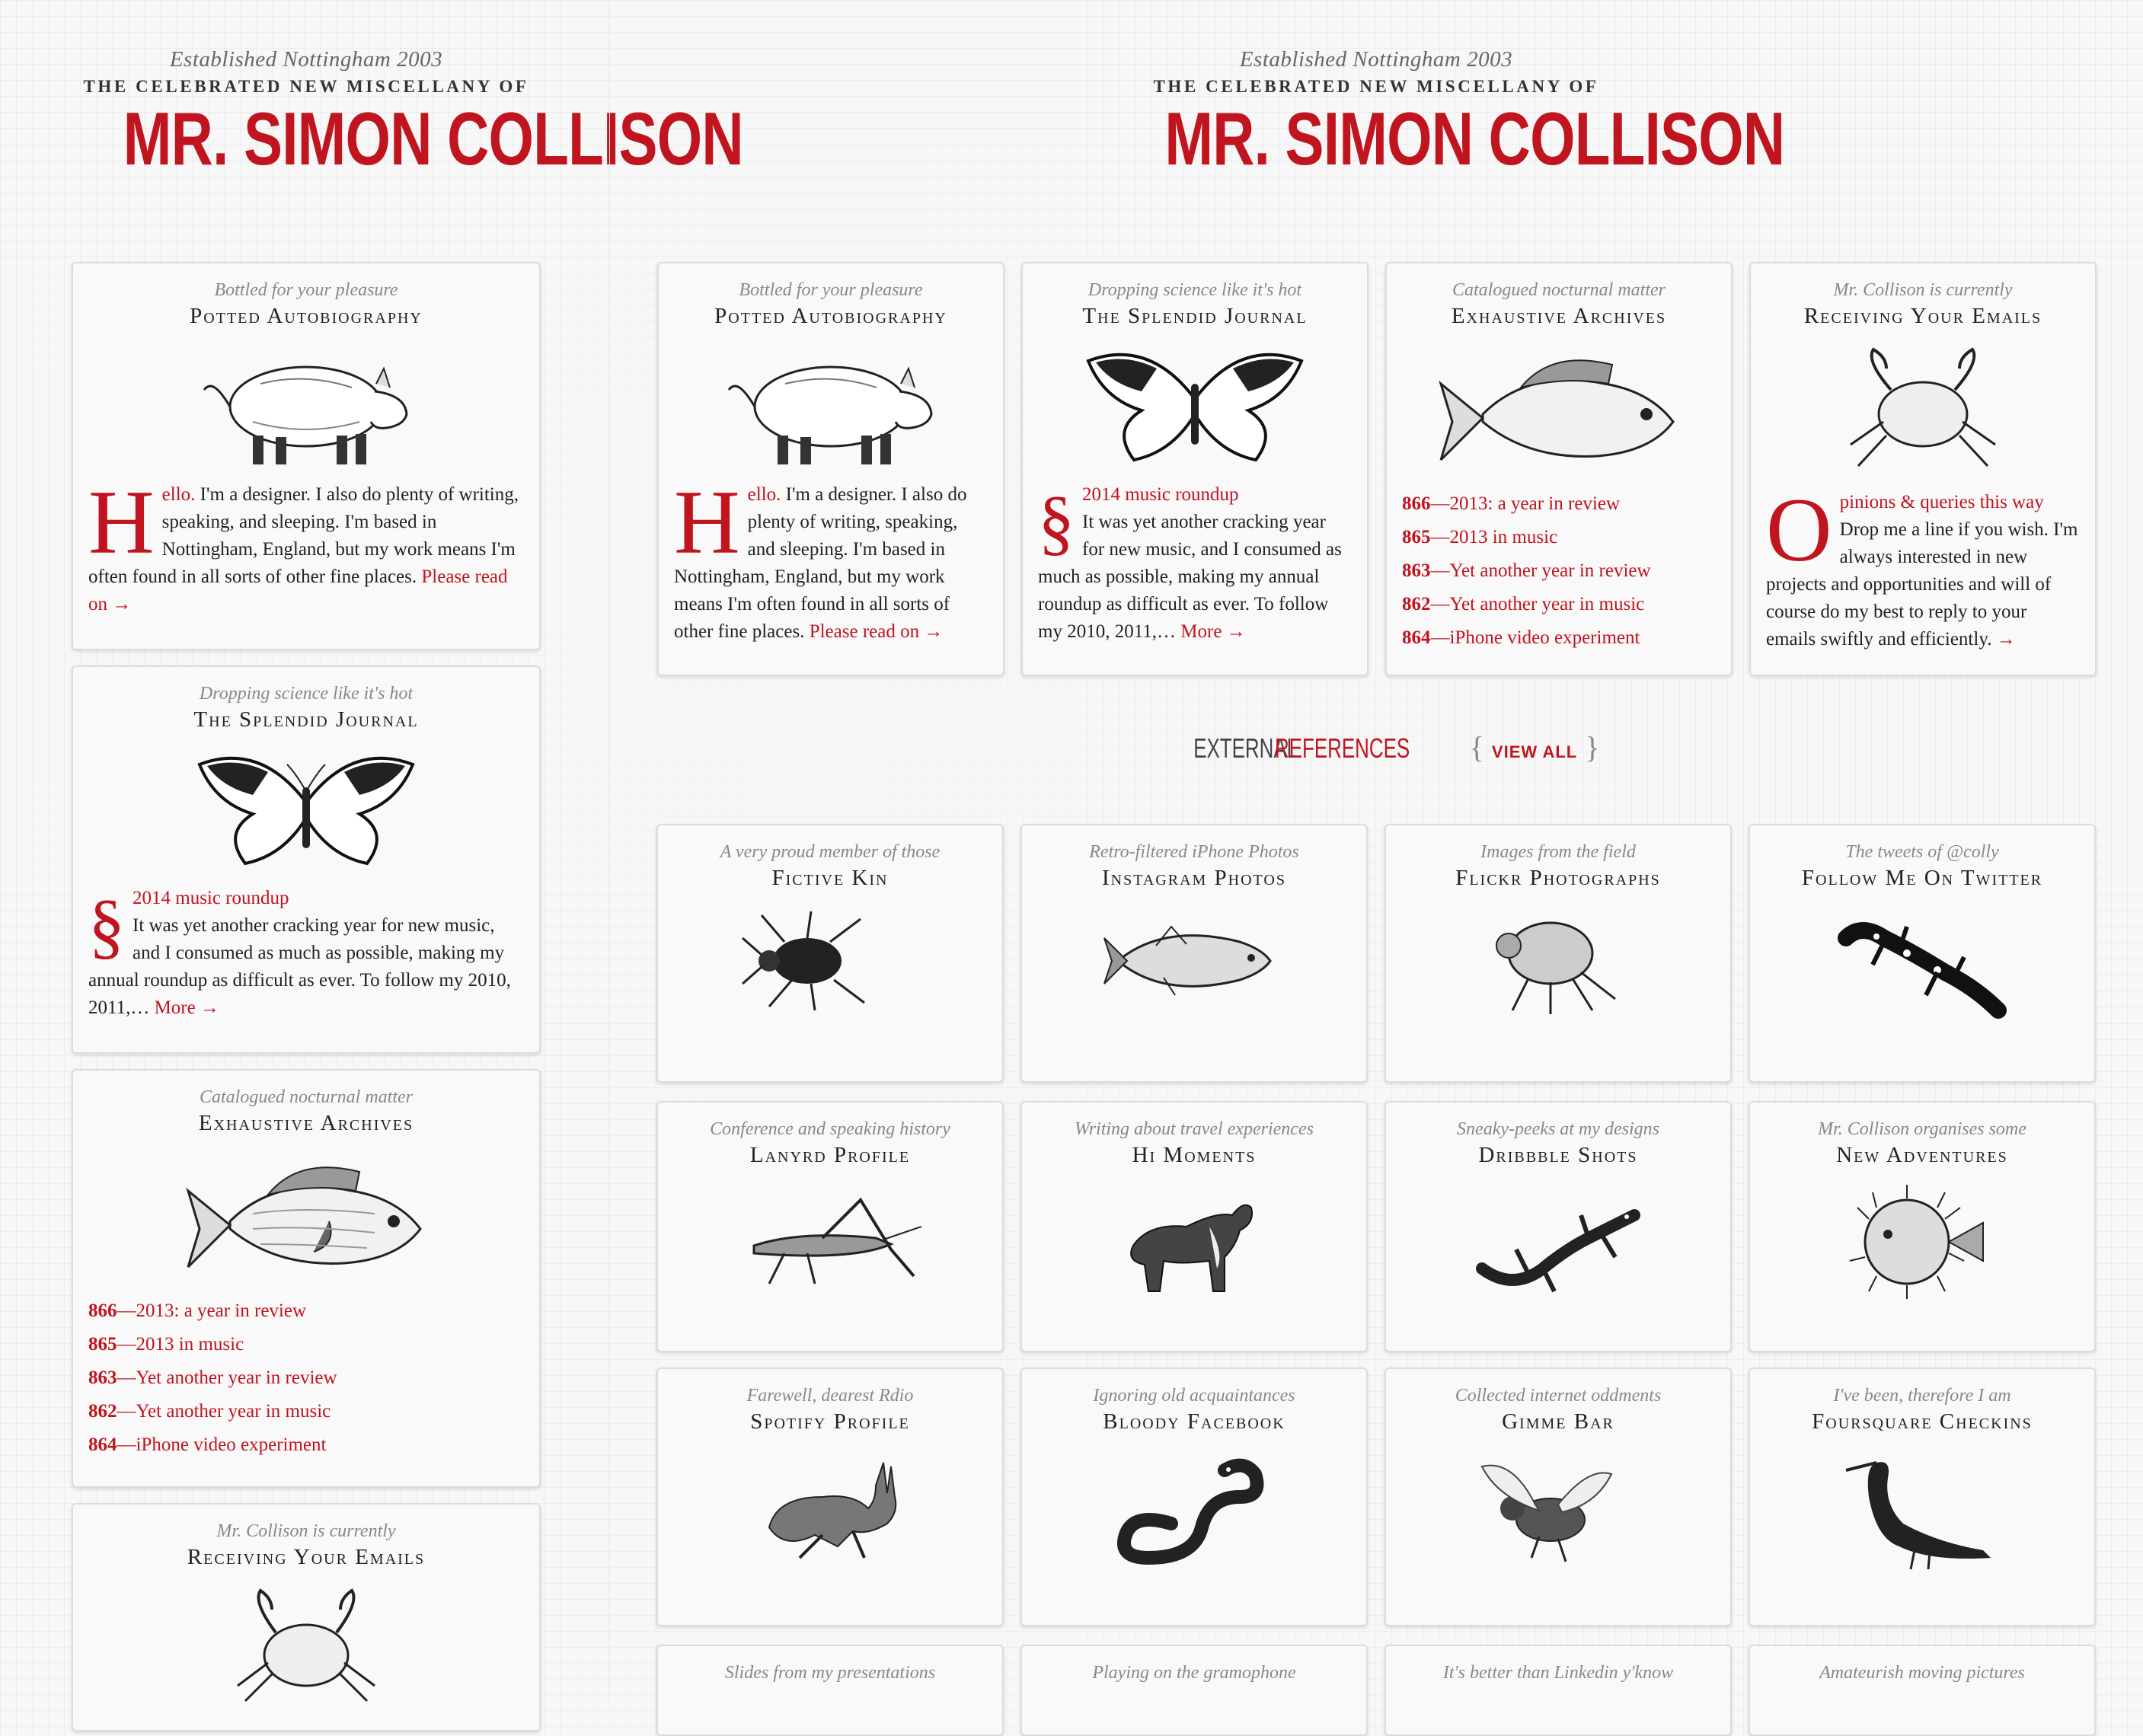 This screenshot has width=2143, height=1736. Describe the element at coordinates (836, 1240) in the screenshot. I see `grasshopper-icon` at that location.